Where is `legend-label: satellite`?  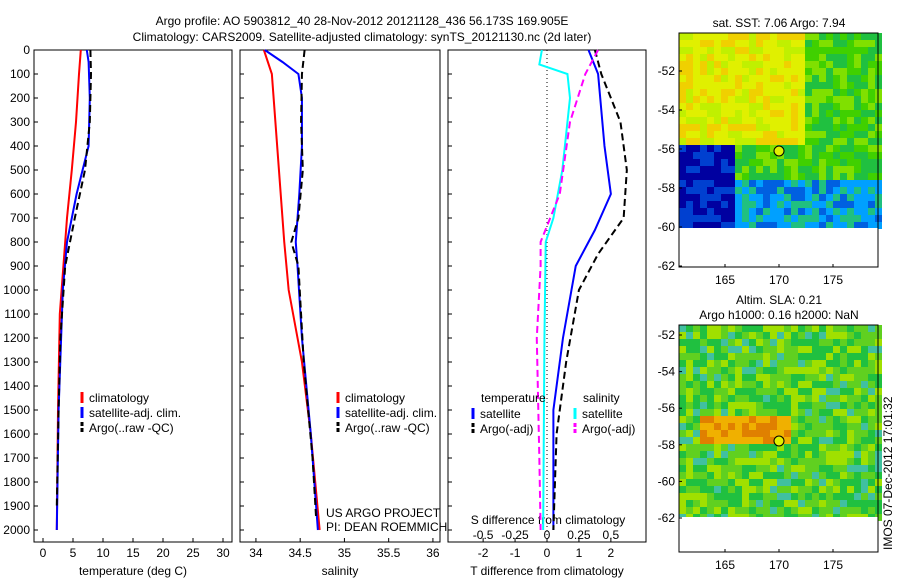 legend-label: satellite is located at coordinates (500, 414).